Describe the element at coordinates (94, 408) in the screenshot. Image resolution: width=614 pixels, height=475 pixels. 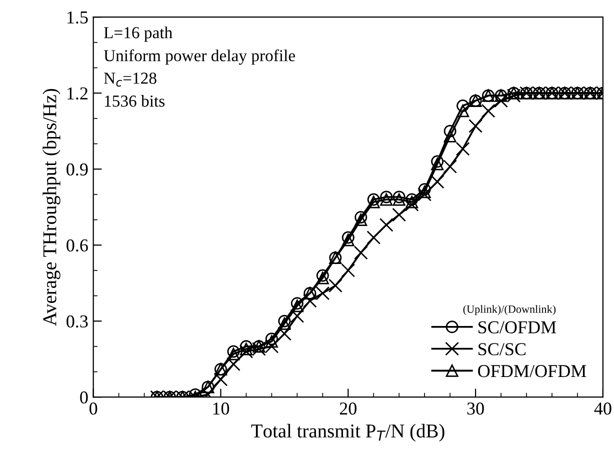
I see `x-tick-label: 0` at that location.